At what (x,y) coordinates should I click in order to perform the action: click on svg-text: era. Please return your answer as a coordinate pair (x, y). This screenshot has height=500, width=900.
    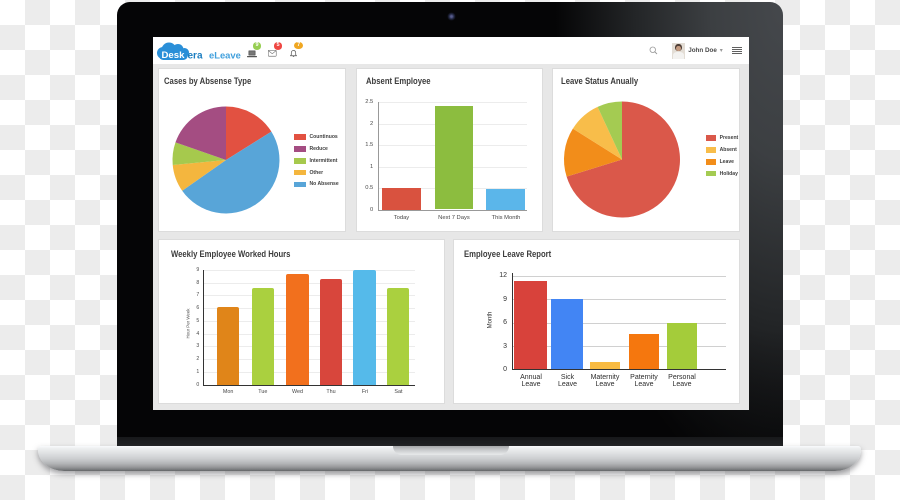
    Looking at the image, I should click on (194, 55).